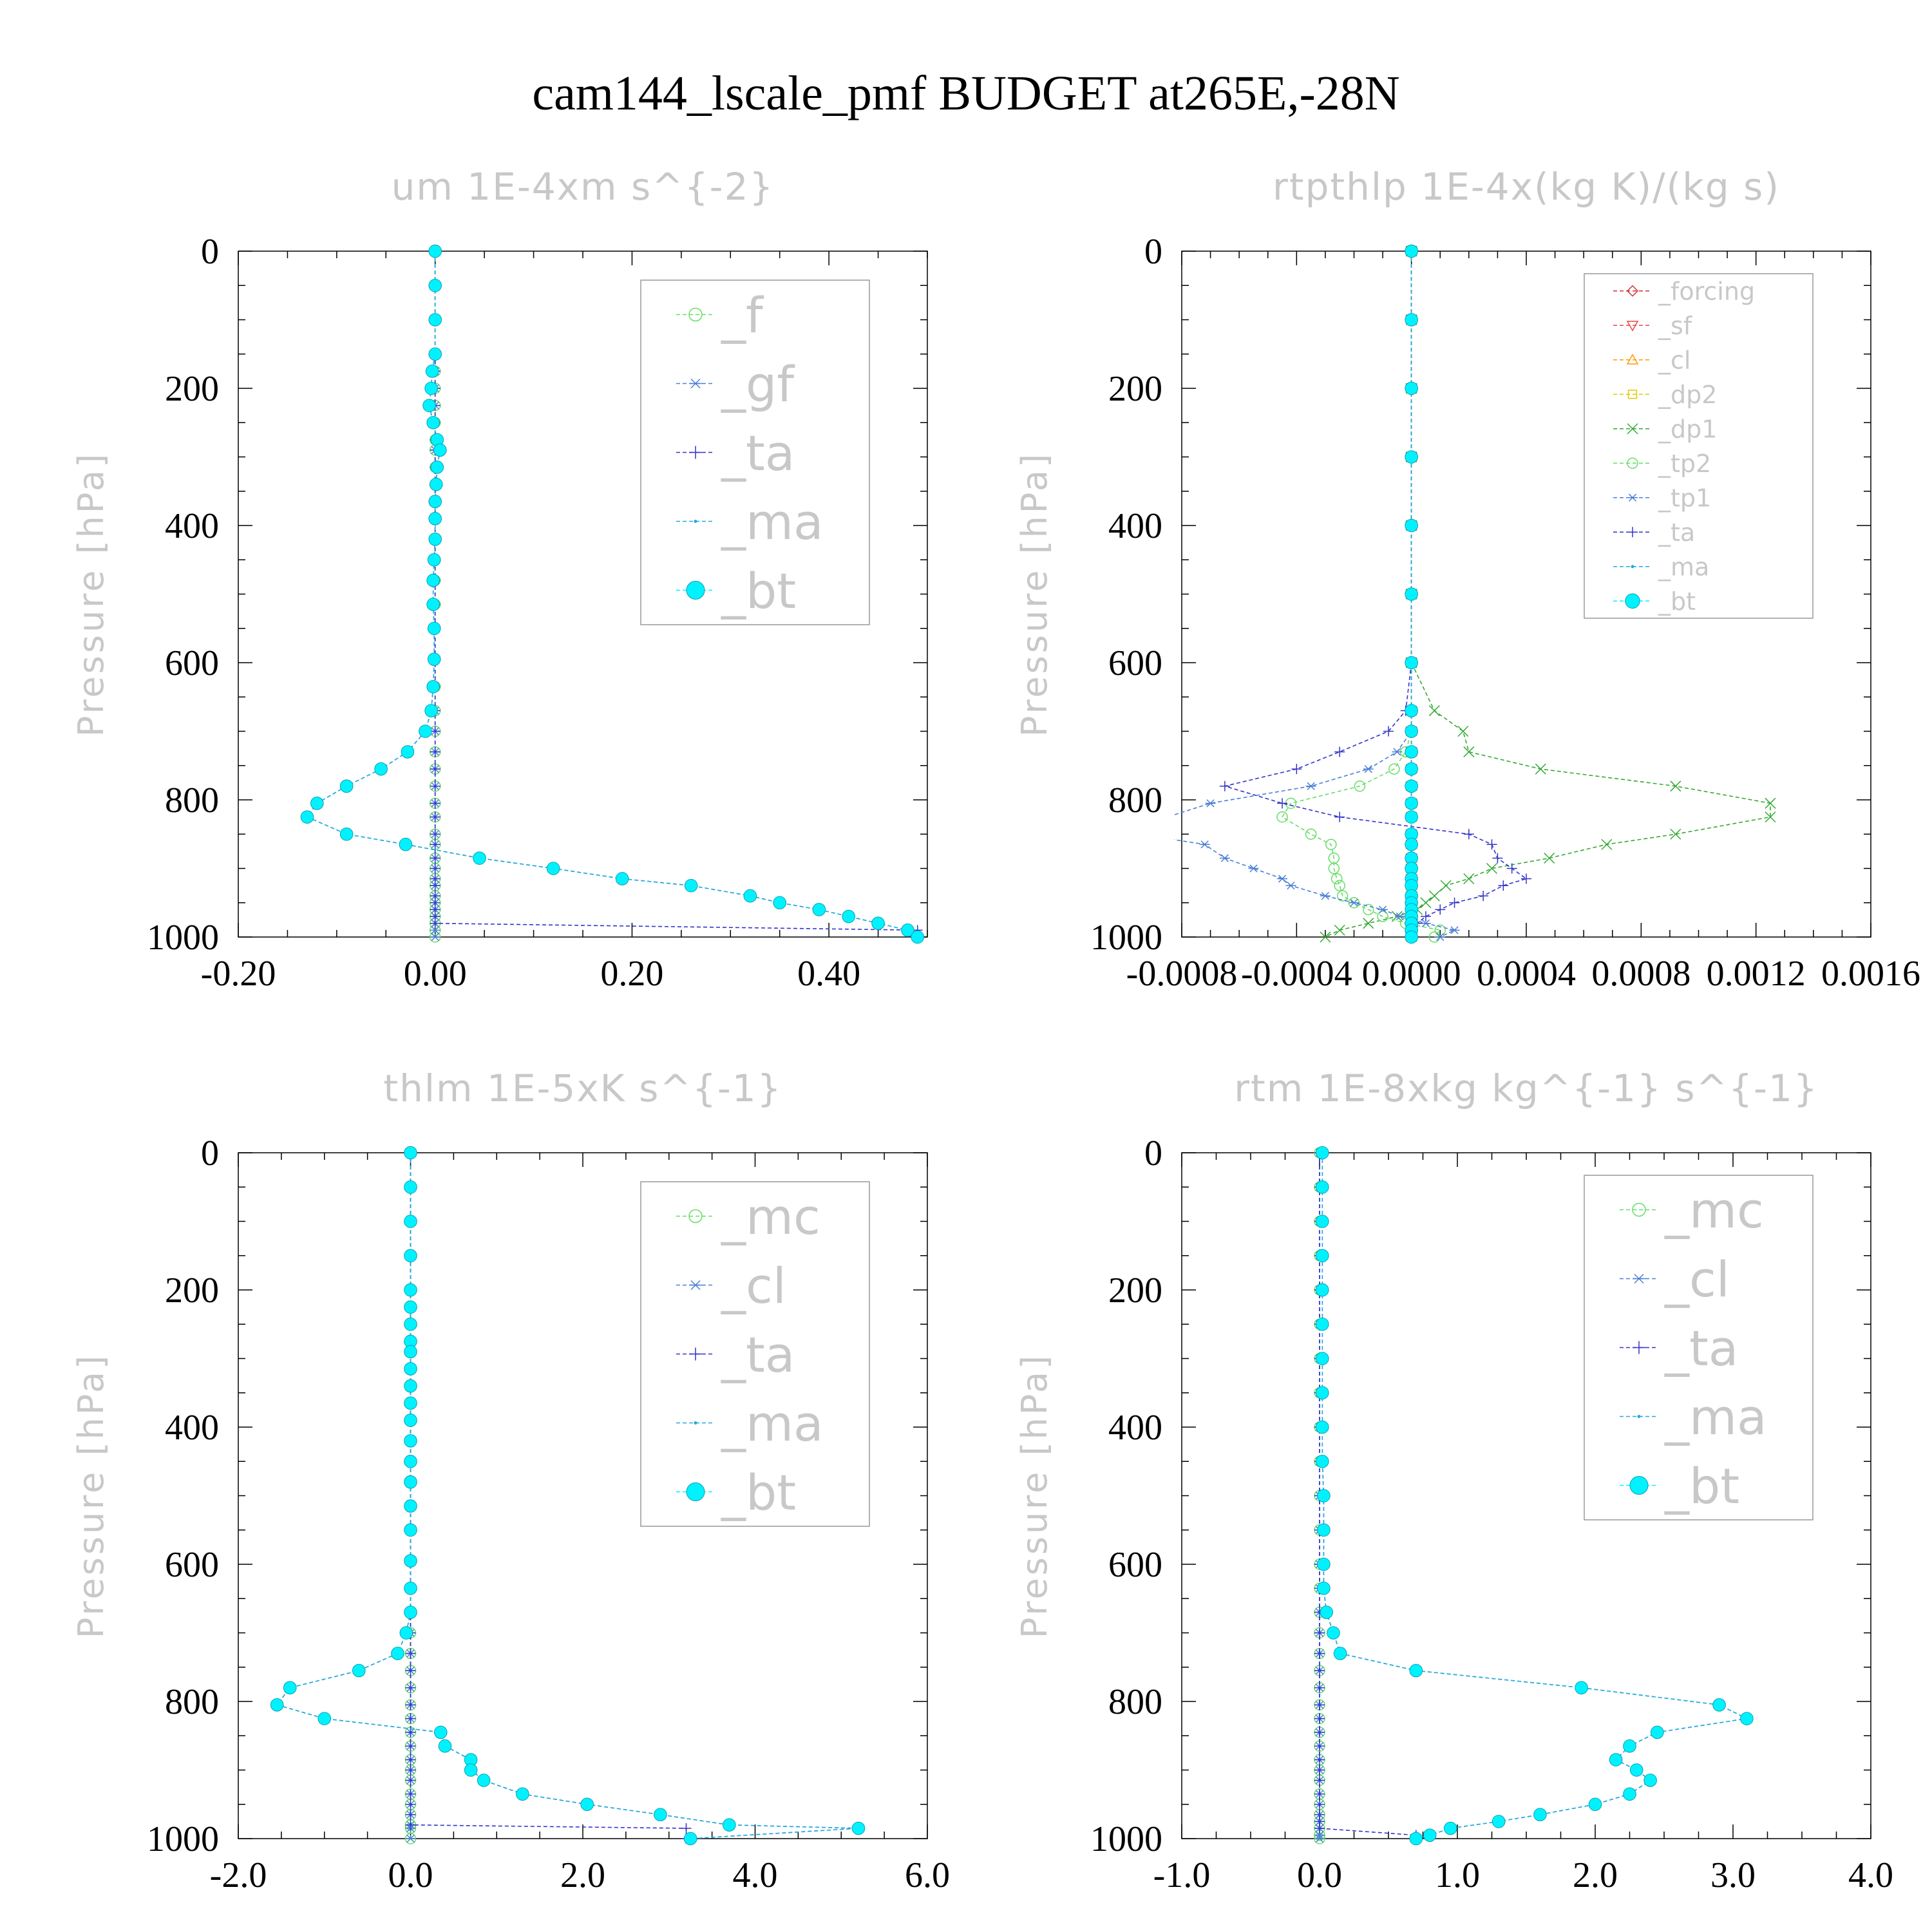 This screenshot has width=1932, height=1932. Describe the element at coordinates (773, 1423) in the screenshot. I see `legend-label_ma: _ma` at that location.